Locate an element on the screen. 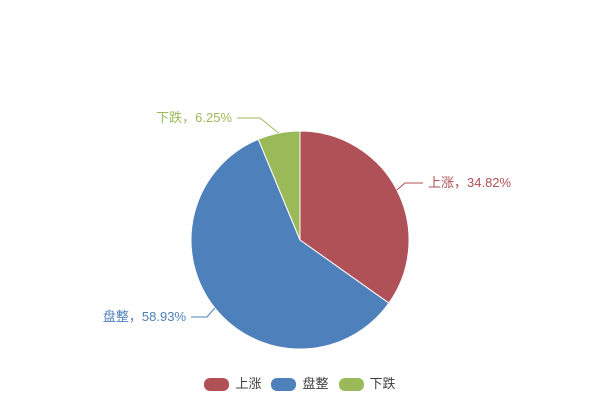  slice-label-rise: 上涨，34.82% is located at coordinates (470, 182).